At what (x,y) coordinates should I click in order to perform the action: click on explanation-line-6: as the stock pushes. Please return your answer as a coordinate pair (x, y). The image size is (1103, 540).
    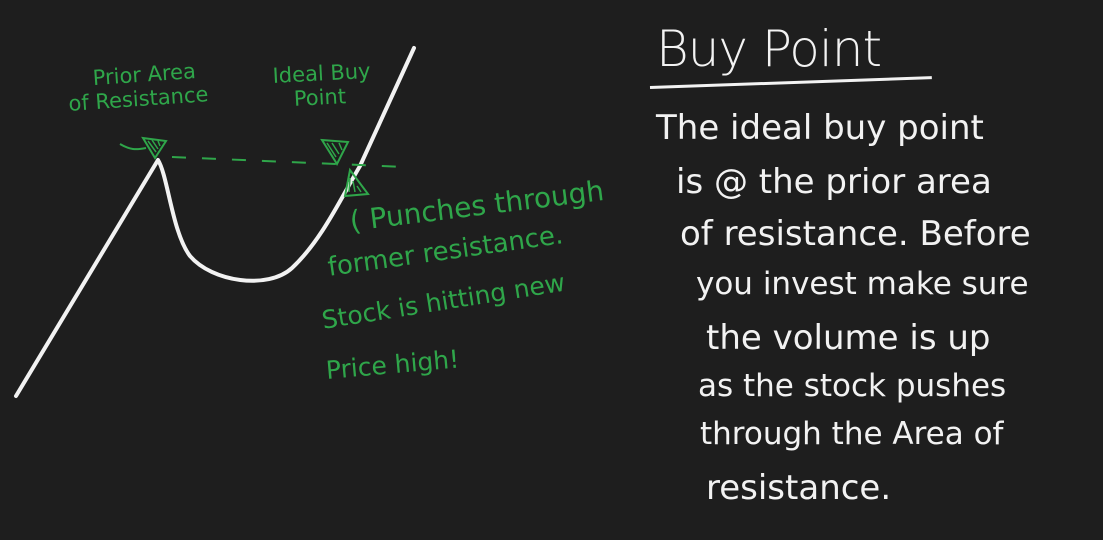
    Looking at the image, I should click on (852, 386).